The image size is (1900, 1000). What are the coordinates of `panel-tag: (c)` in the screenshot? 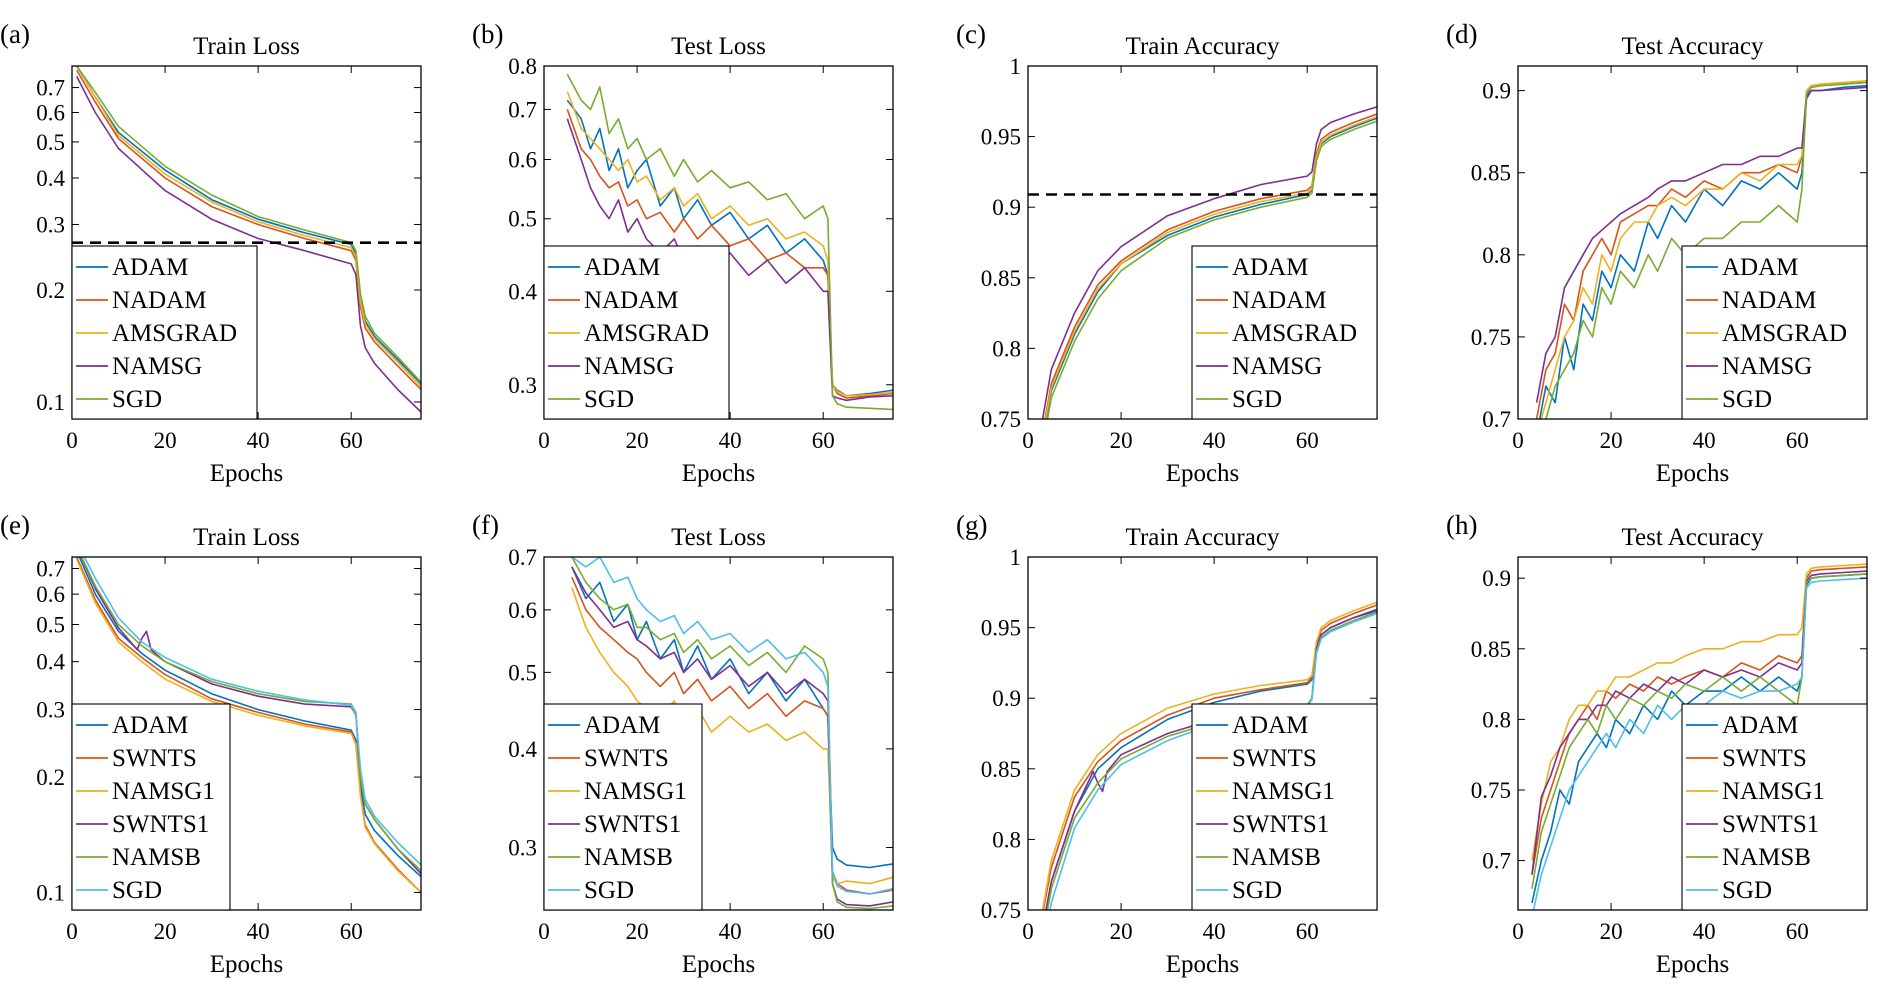 It's located at (971, 34).